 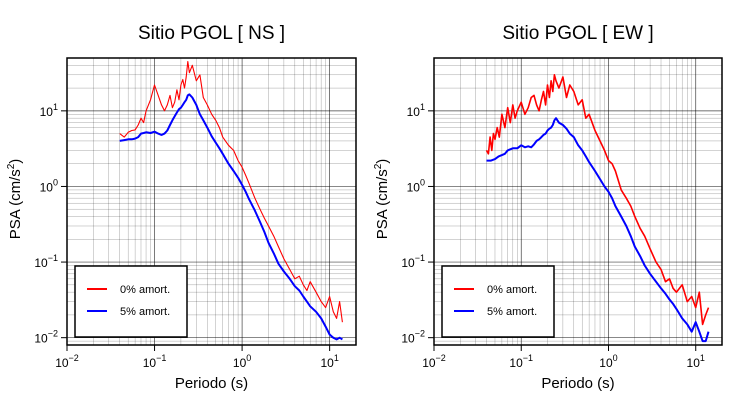 What do you see at coordinates (577, 33) in the screenshot?
I see `chart-title: Sitio PGOL [ EW ]` at bounding box center [577, 33].